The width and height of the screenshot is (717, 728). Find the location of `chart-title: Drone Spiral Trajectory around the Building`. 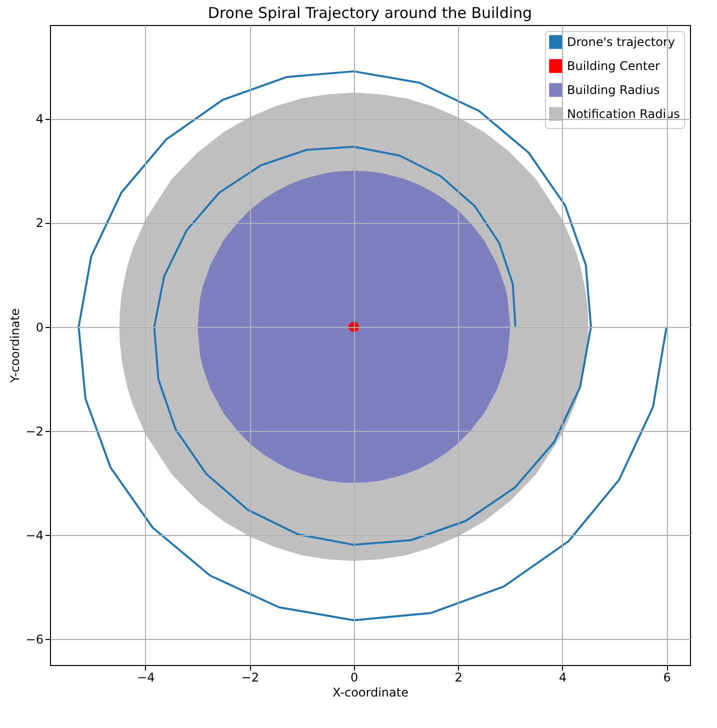

chart-title: Drone Spiral Trajectory around the Building is located at coordinates (370, 13).